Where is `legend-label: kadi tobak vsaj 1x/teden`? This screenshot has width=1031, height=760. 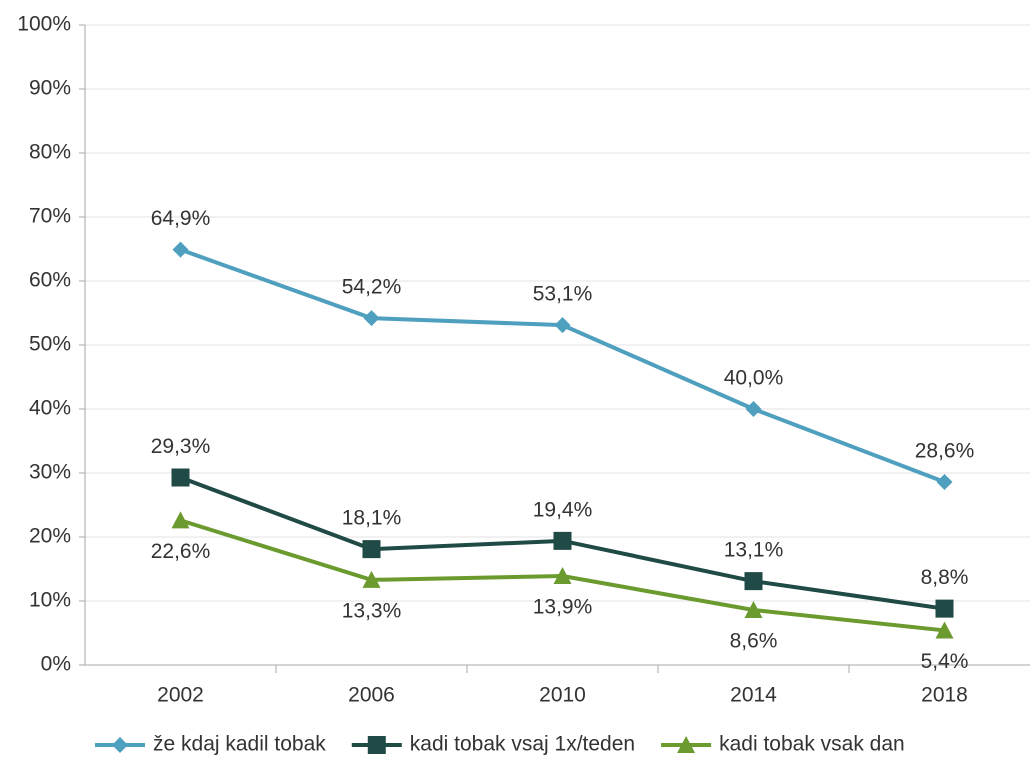 legend-label: kadi tobak vsaj 1x/teden is located at coordinates (522, 744).